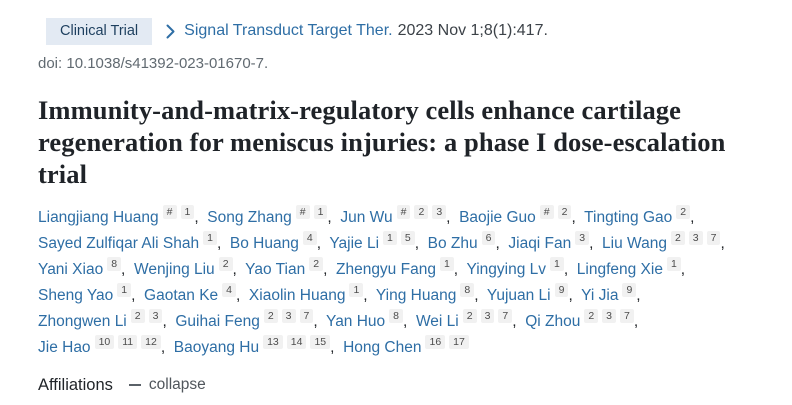 Image resolution: width=792 pixels, height=405 pixels. I want to click on author-link: Bo Zhu, so click(452, 243).